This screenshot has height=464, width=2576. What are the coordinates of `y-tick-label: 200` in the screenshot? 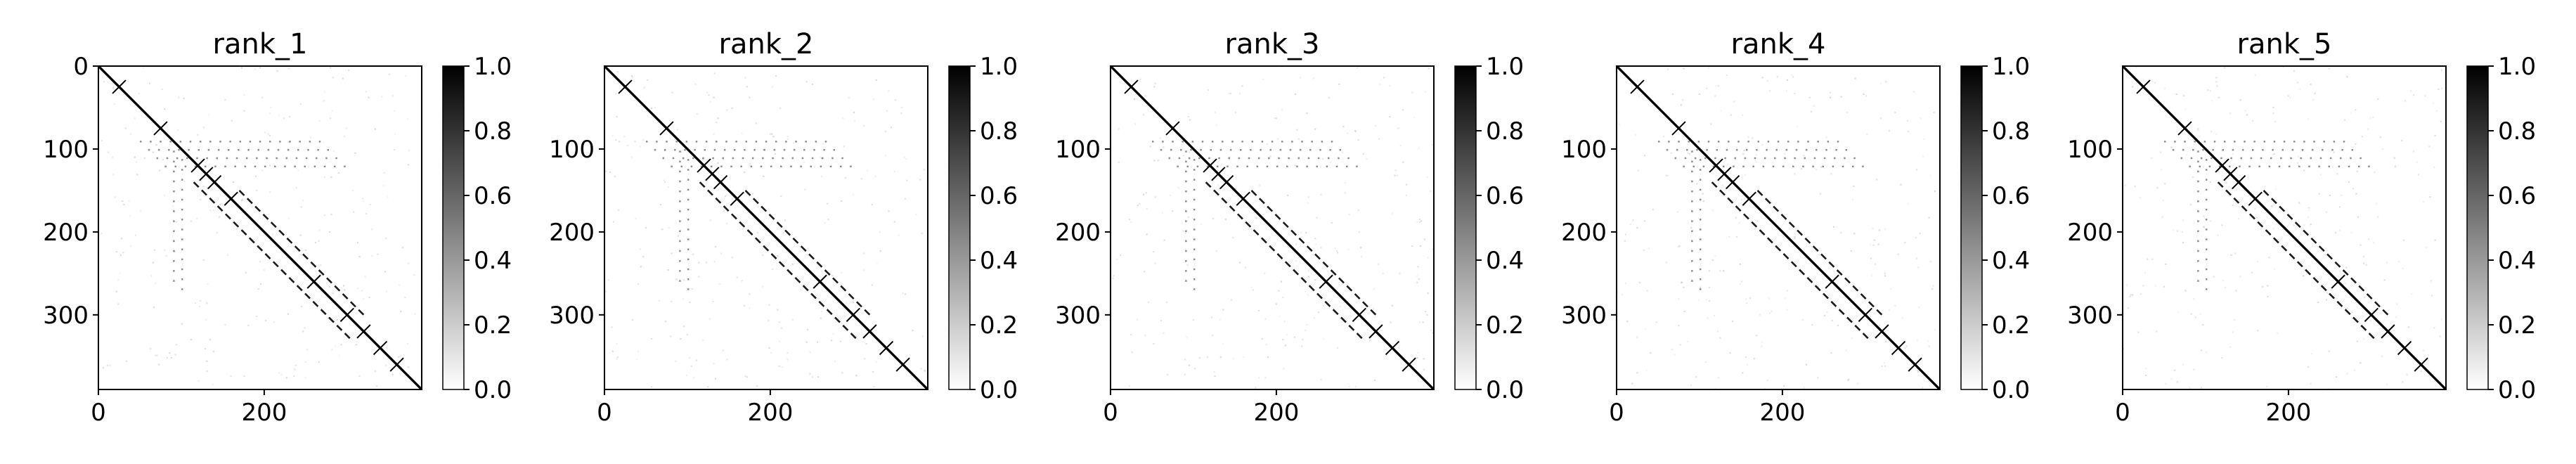 It's located at (1584, 233).